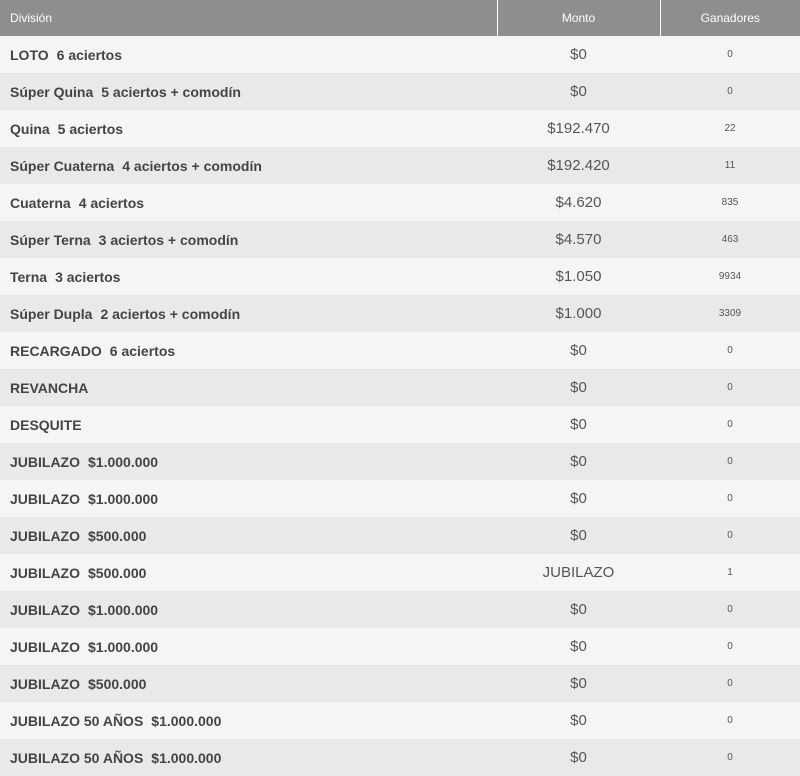  Describe the element at coordinates (578, 165) in the screenshot. I see `monto-cell: $192.420` at that location.